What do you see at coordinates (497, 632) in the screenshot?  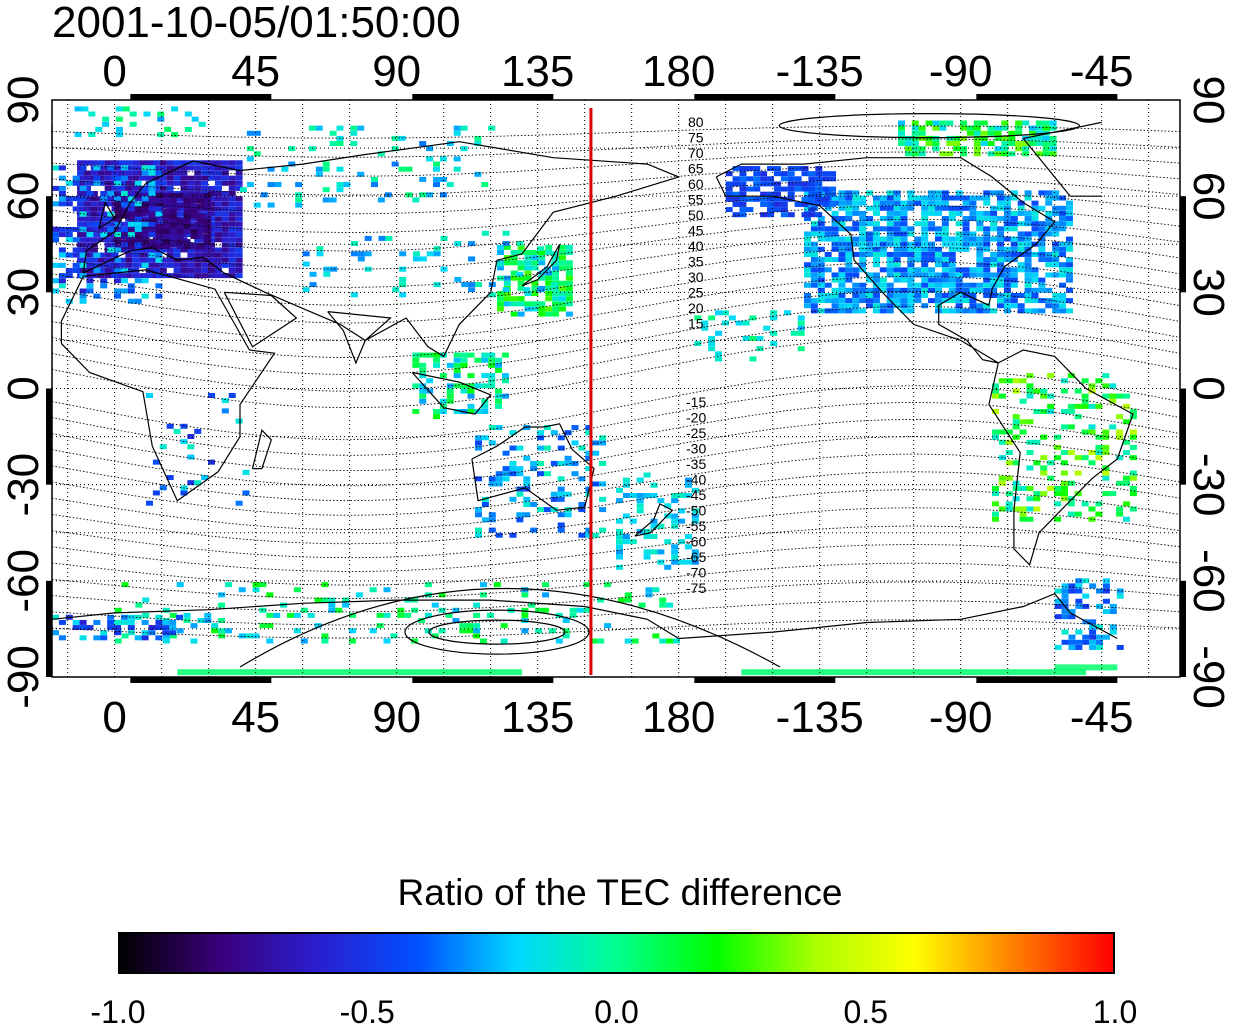 I see `south-pole-contour` at bounding box center [497, 632].